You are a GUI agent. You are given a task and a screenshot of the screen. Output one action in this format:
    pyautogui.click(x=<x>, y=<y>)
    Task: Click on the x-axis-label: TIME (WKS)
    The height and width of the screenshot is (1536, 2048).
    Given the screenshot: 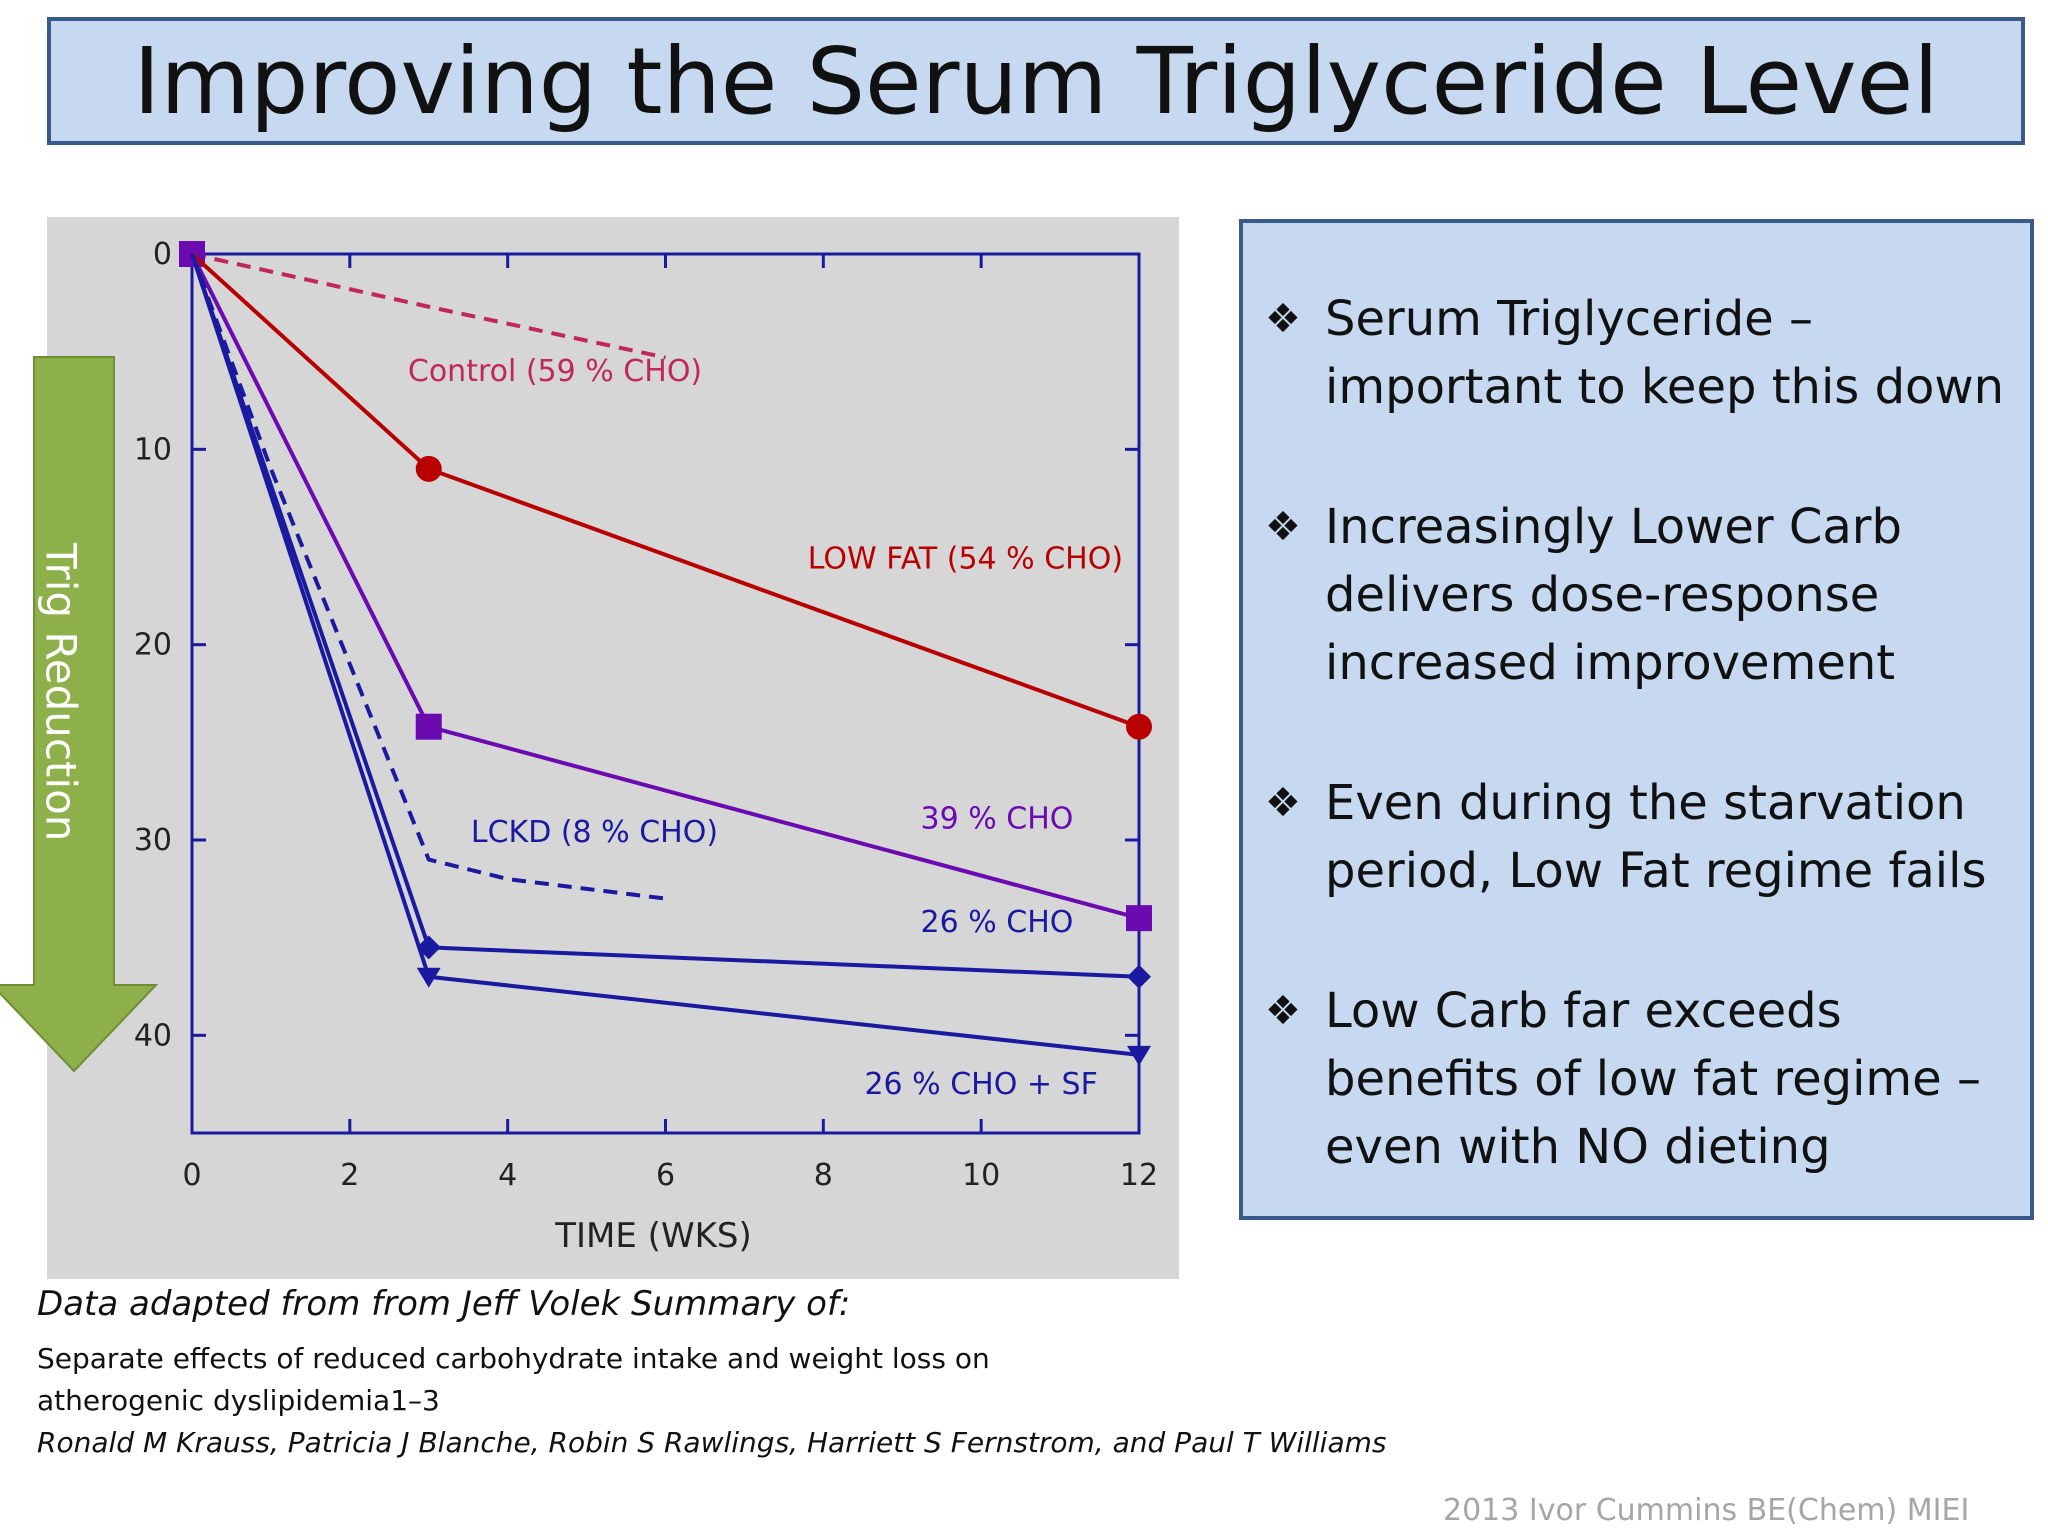 What is the action you would take?
    pyautogui.click(x=652, y=1236)
    